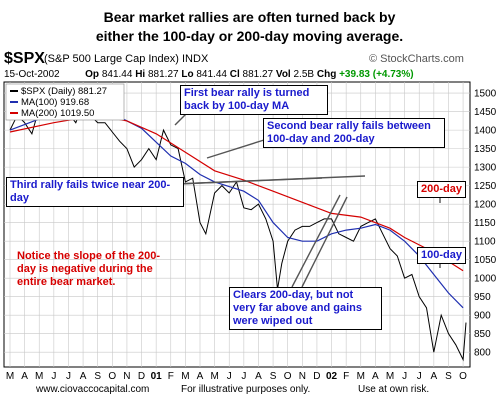  What do you see at coordinates (258, 74) in the screenshot?
I see `close-value: 881.27` at bounding box center [258, 74].